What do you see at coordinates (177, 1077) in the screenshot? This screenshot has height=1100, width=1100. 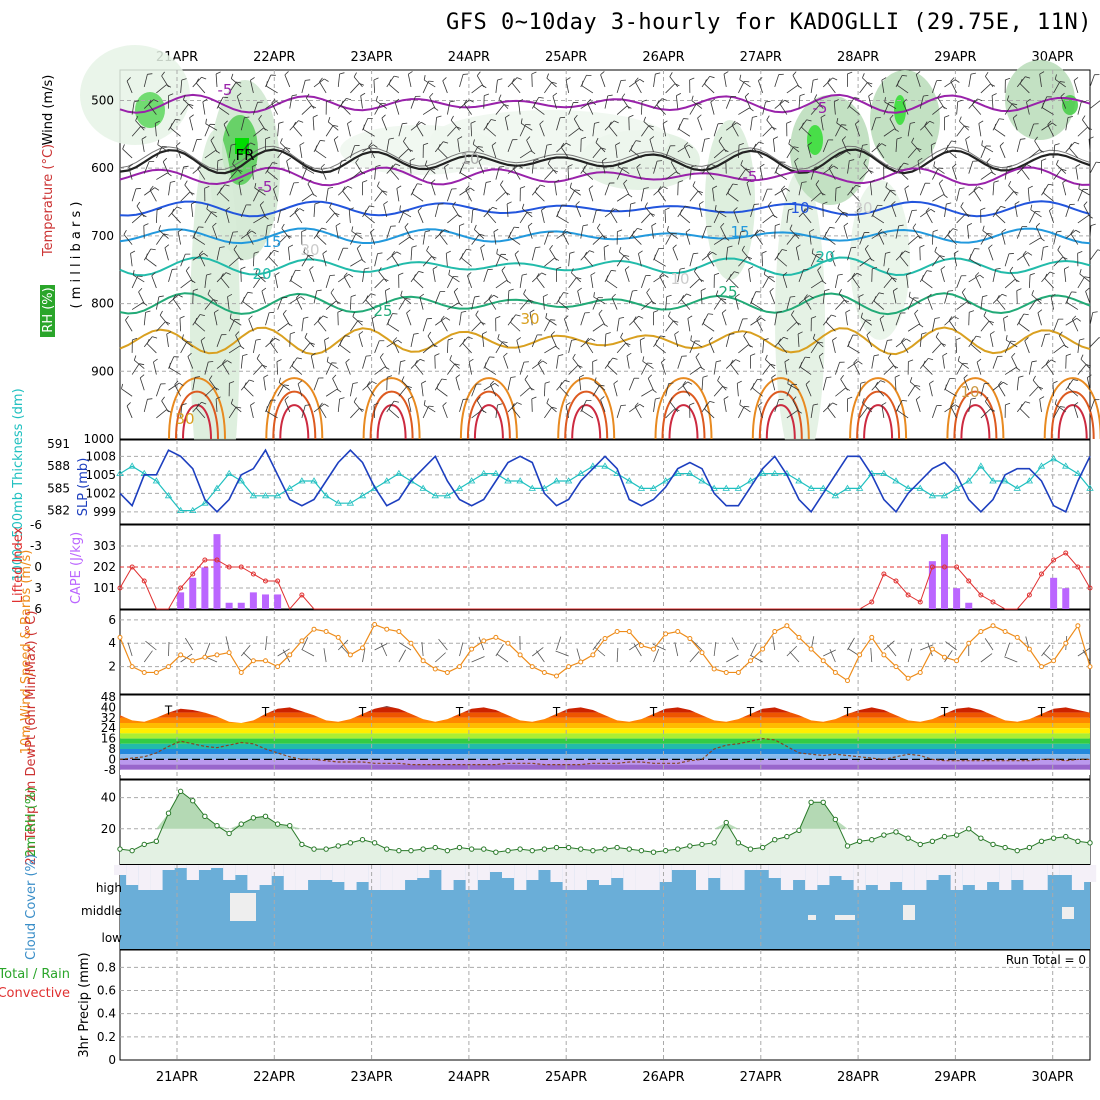 I see `date-tick-bottom: 21APR` at bounding box center [177, 1077].